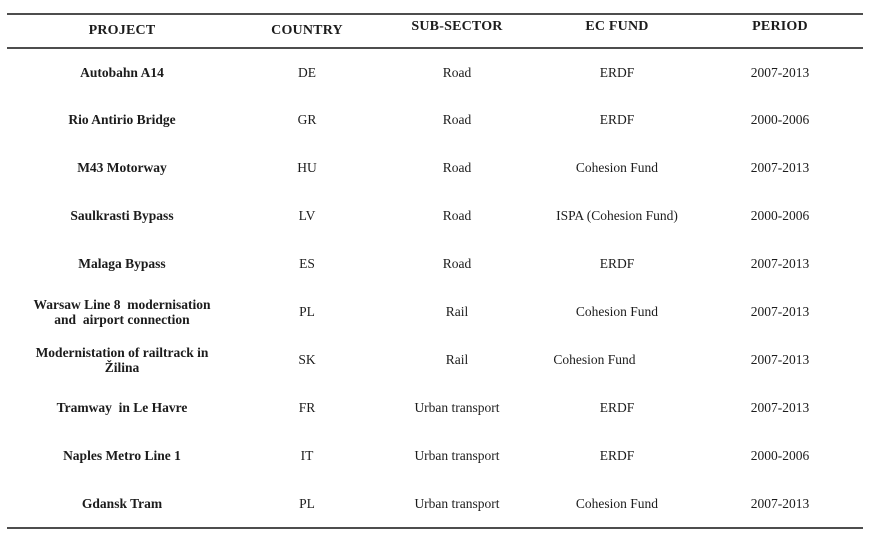  What do you see at coordinates (122, 120) in the screenshot?
I see `cell-project: Rio Antirio Bridge` at bounding box center [122, 120].